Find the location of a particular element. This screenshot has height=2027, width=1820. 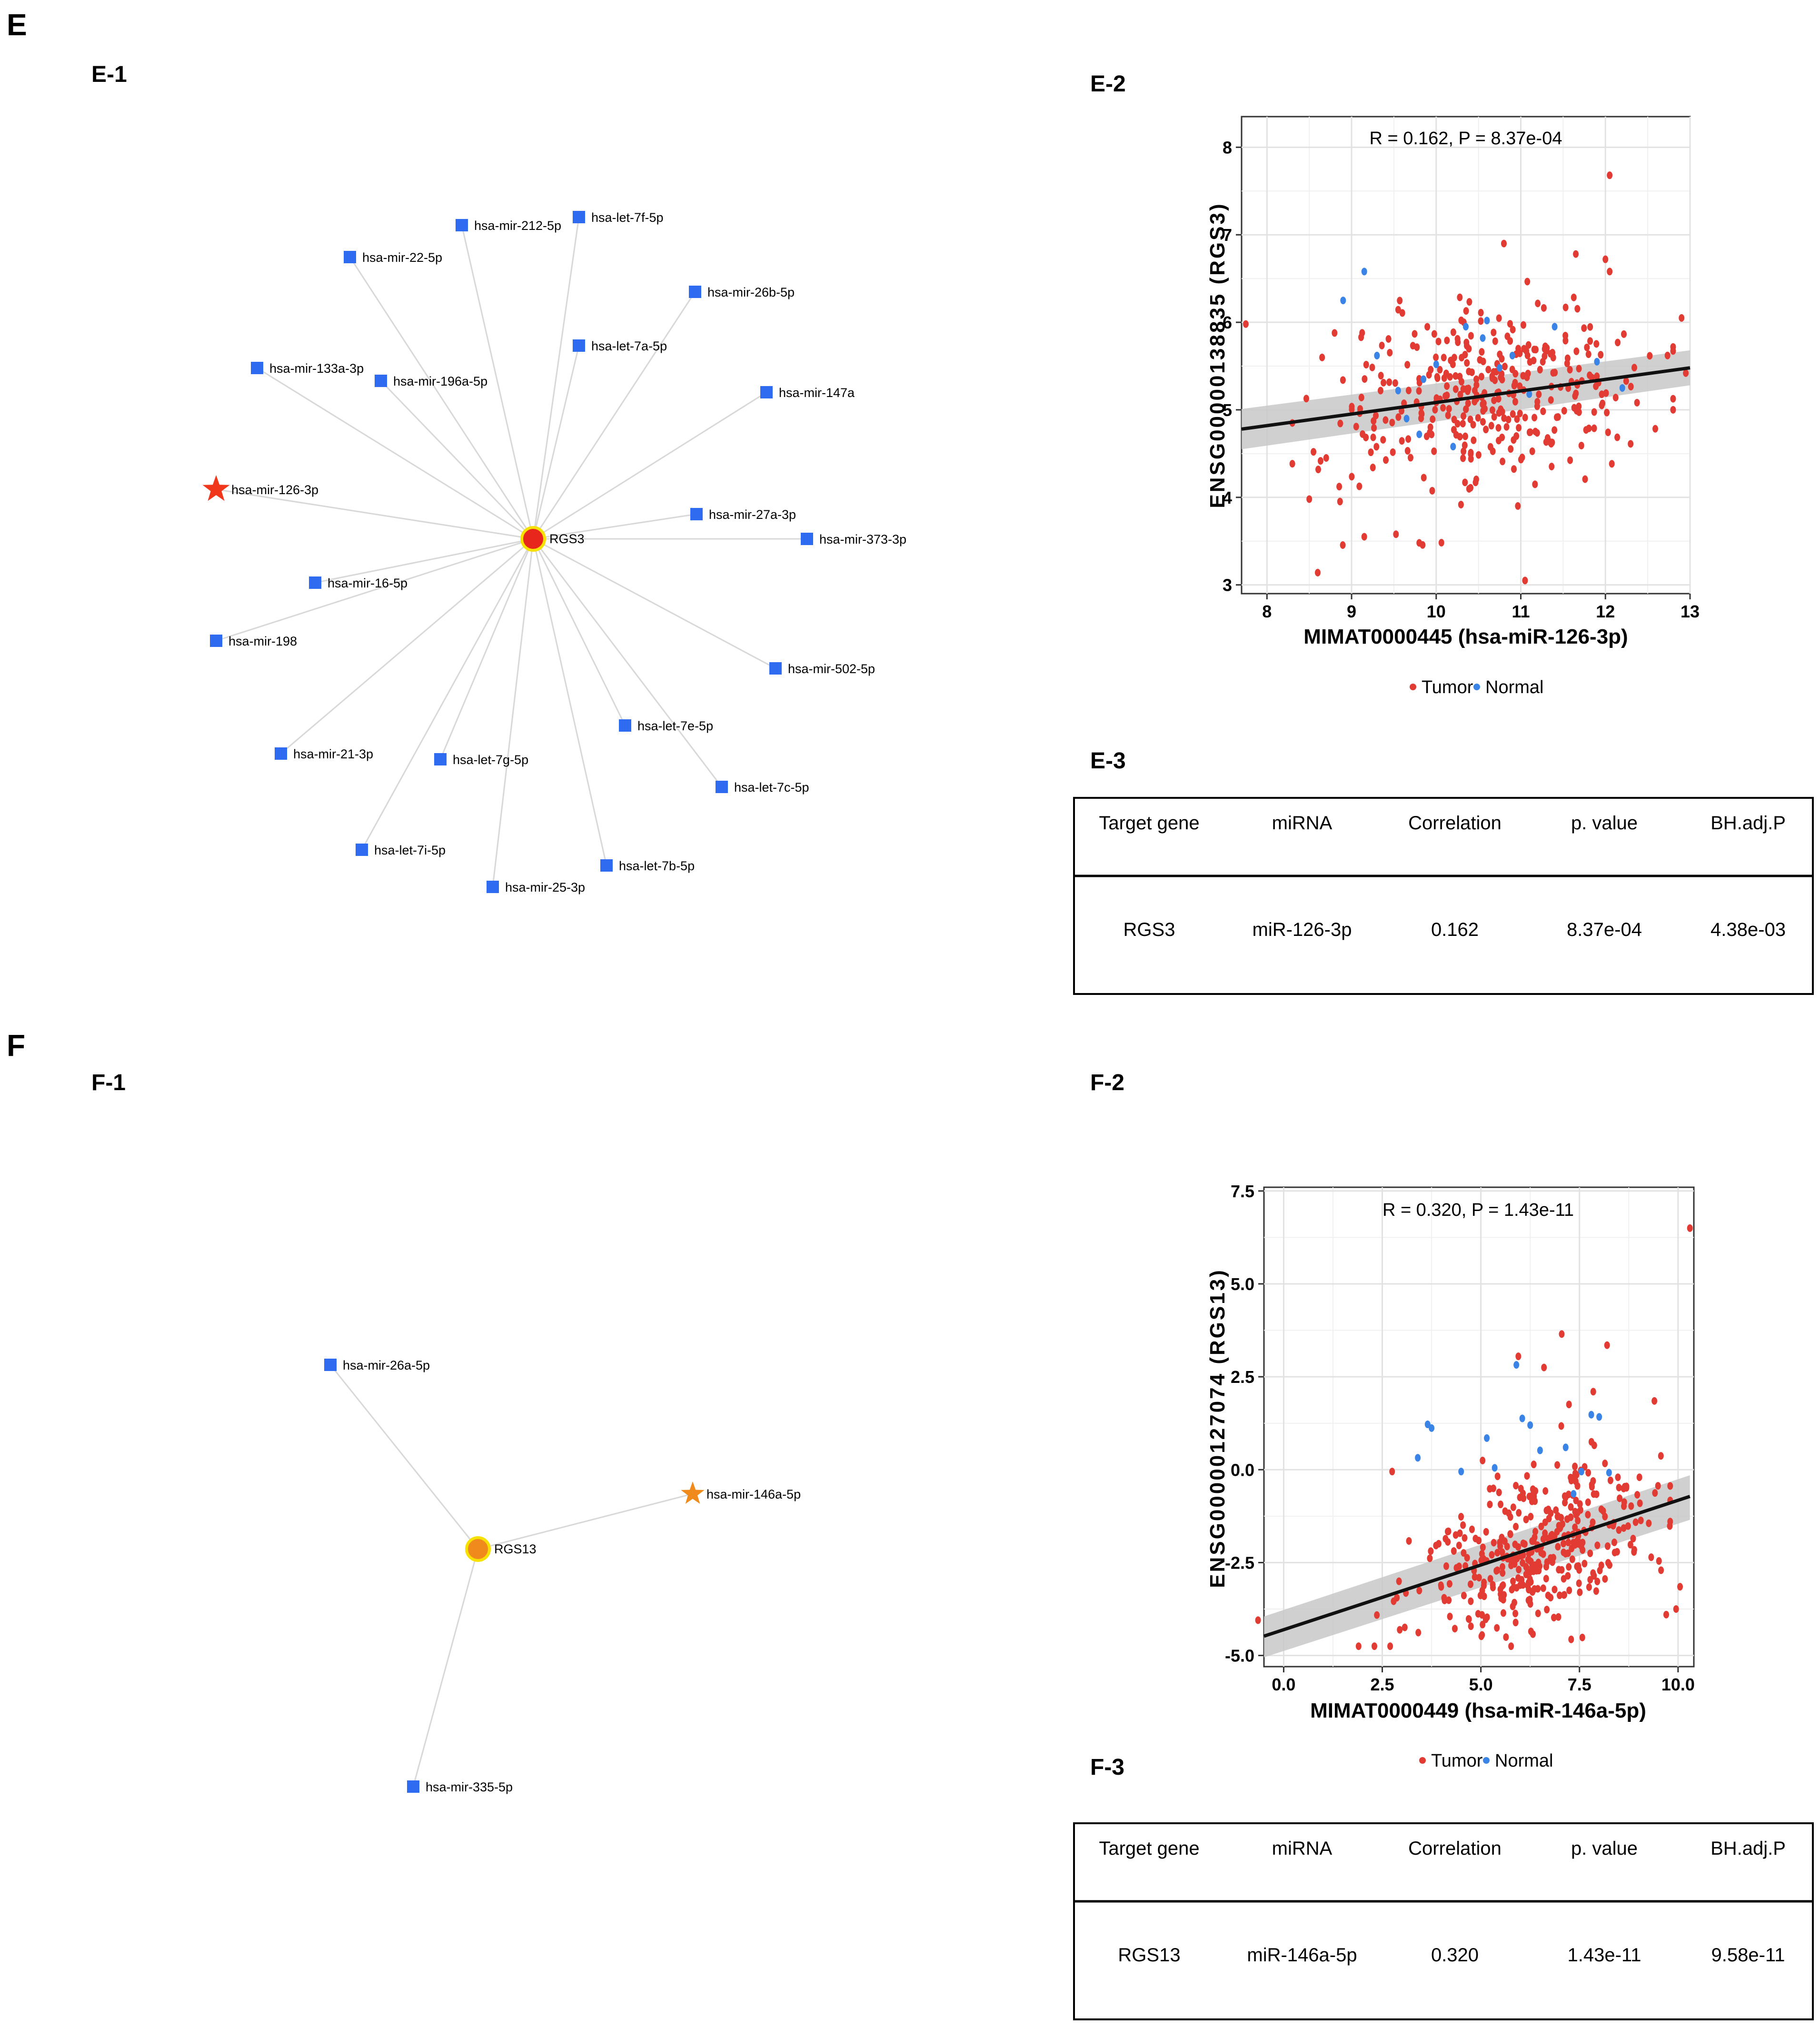

table-header-cell: Target gene is located at coordinates (1149, 1848).